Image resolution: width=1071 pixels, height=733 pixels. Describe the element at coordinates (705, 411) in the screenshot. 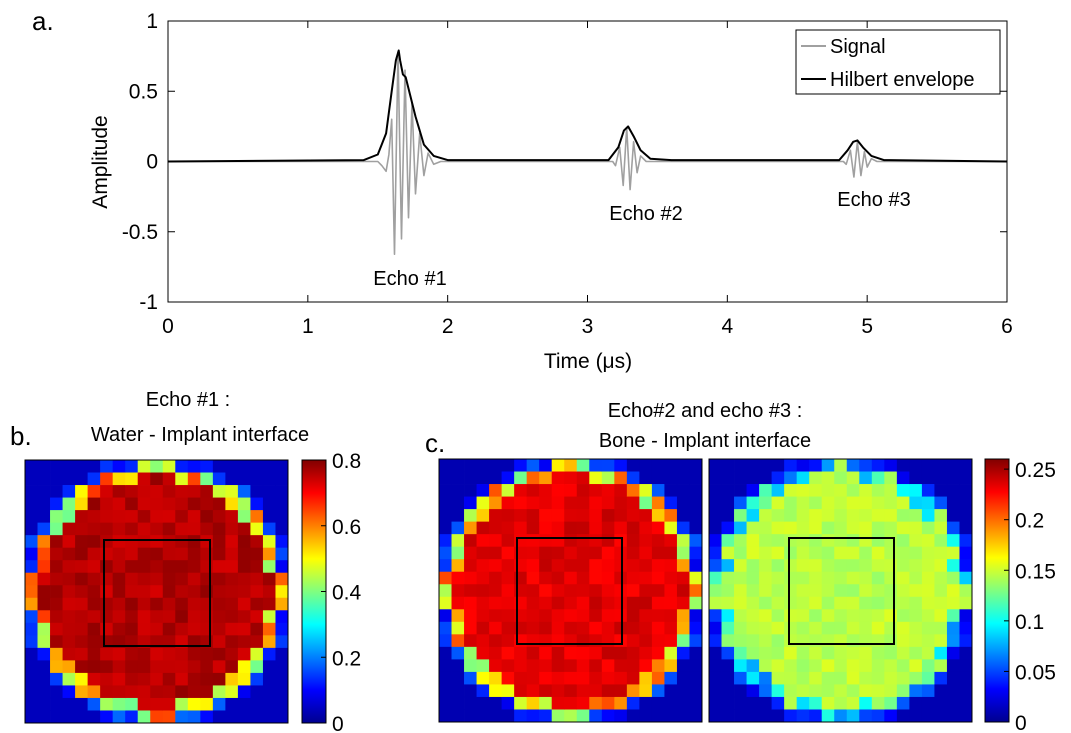

I see `panel-c-title-line-1: Echo#2 and echo #3 :` at that location.